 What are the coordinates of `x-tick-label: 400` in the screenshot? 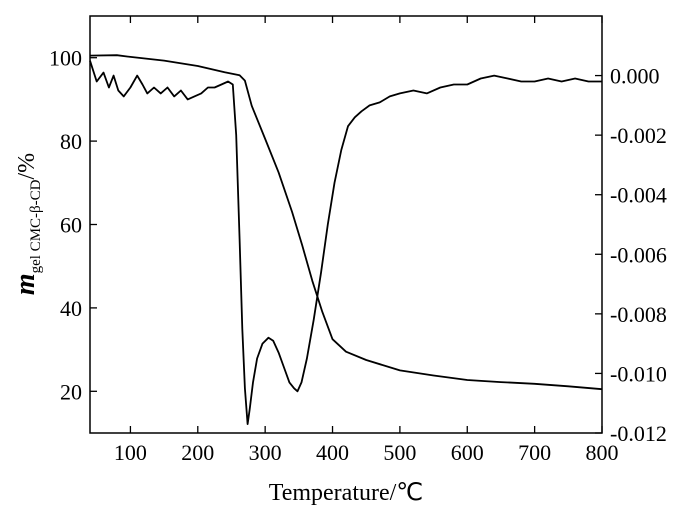 It's located at (332, 452).